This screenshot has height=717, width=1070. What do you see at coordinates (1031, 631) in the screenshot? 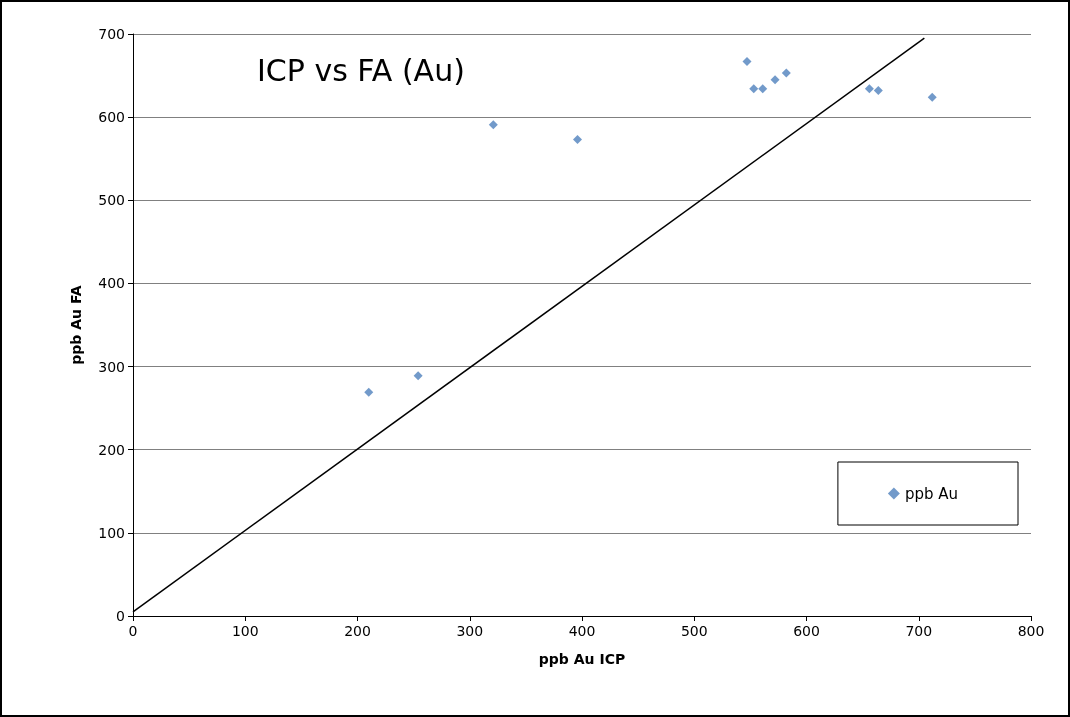
I see `x-tick-label: 800` at bounding box center [1031, 631].